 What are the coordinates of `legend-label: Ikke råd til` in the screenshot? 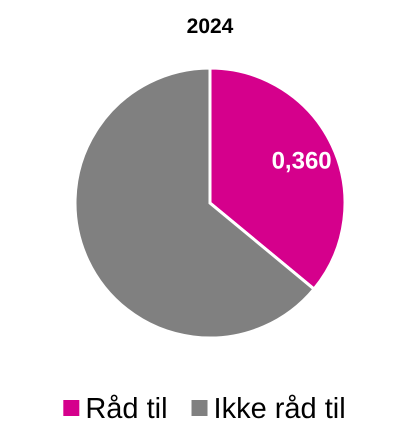 It's located at (280, 409).